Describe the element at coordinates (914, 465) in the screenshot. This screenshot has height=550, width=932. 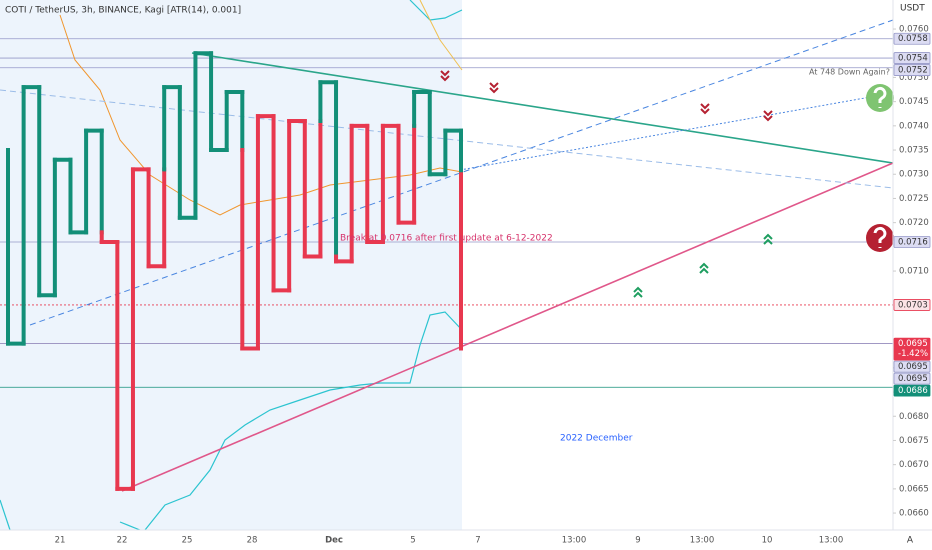
I see `y-tick-label: 0.0670` at that location.